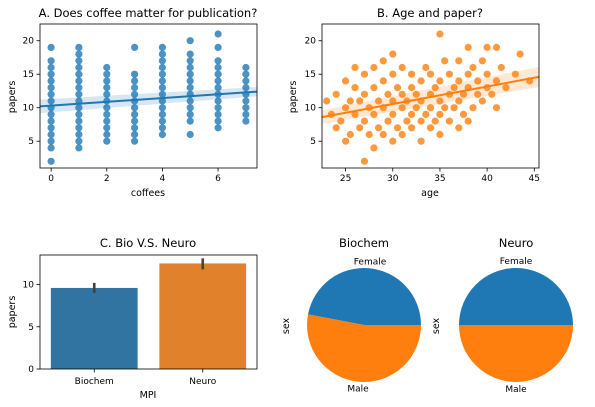  Describe the element at coordinates (516, 296) in the screenshot. I see `neuro-slice-female` at that location.